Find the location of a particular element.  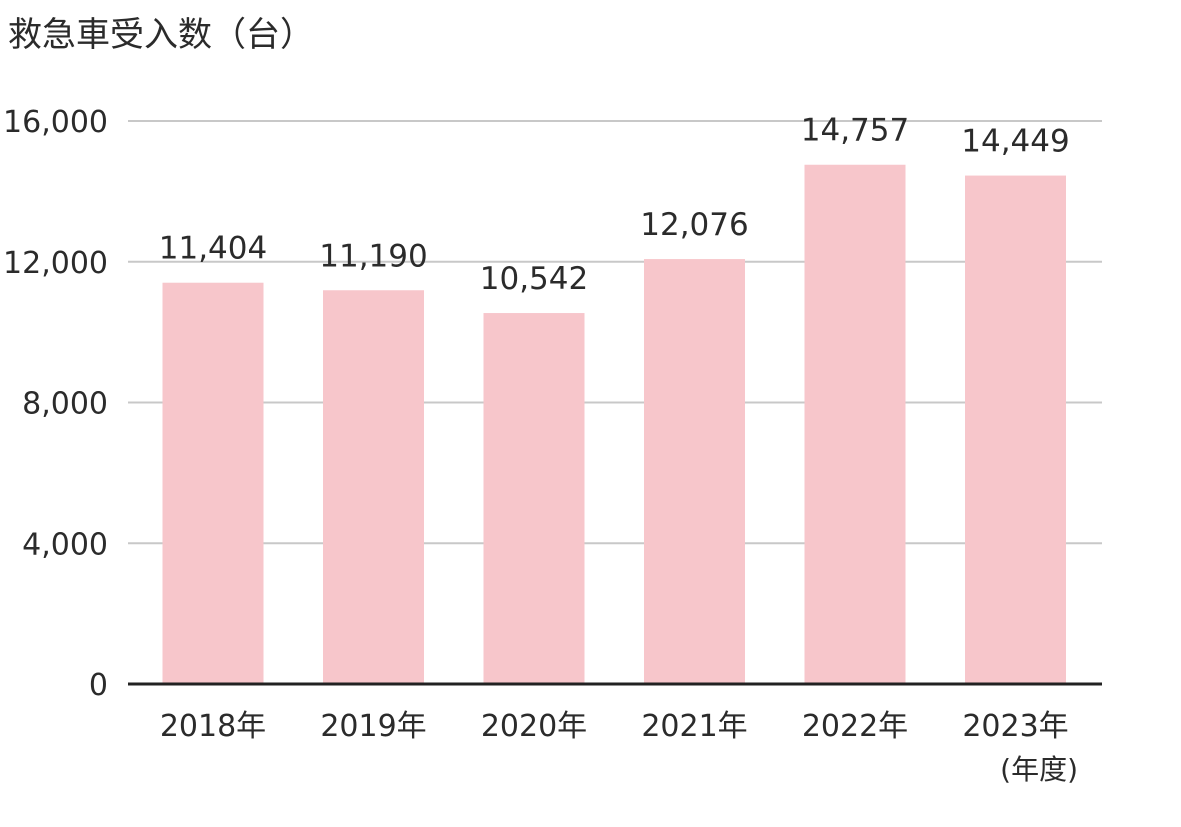

x-tick-label: 2021年 is located at coordinates (694, 726).